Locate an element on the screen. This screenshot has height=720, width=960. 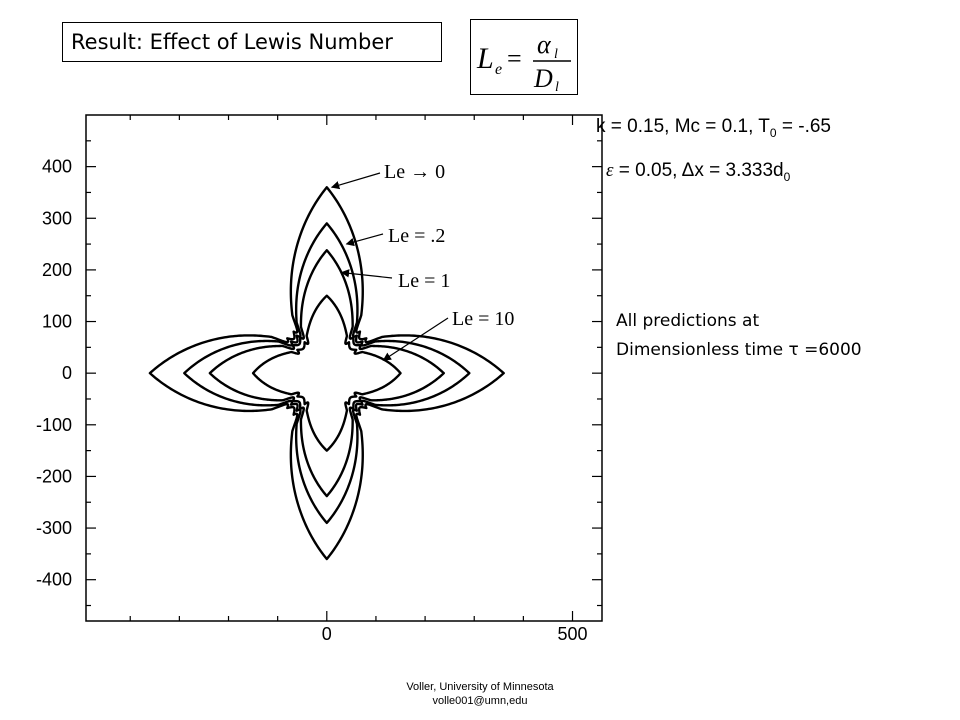
formula-denominator: D is located at coordinates (543, 78).